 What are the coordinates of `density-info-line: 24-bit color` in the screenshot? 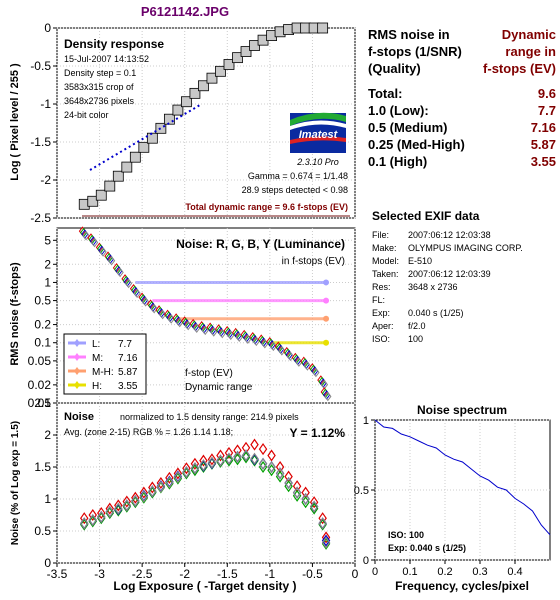 It's located at (86, 115).